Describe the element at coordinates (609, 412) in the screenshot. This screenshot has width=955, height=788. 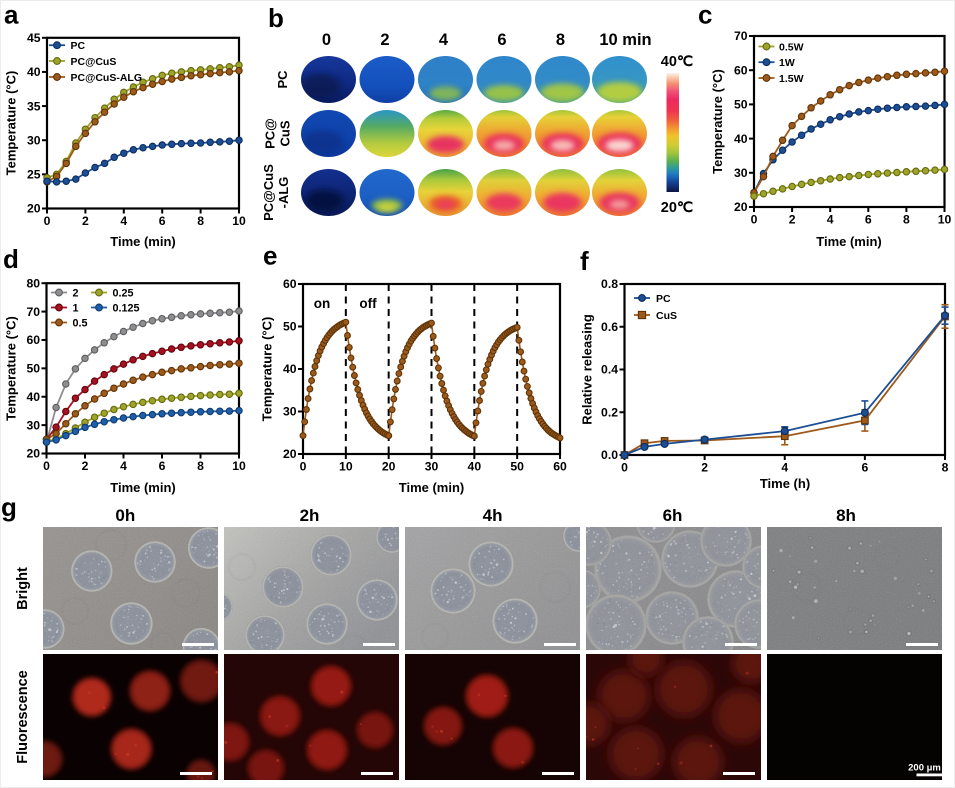
I see `svg-text: 0.2` at that location.